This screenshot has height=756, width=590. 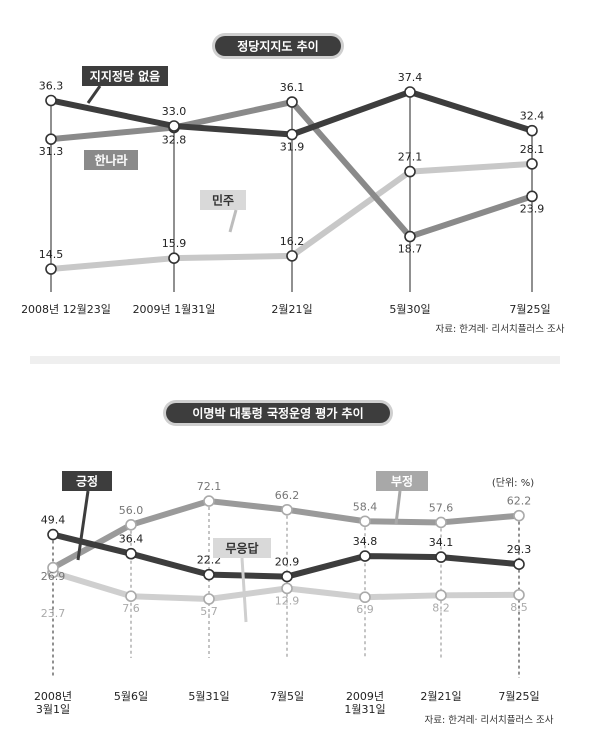 I want to click on chart1-value-label-s0-4: 32.4, so click(x=532, y=116).